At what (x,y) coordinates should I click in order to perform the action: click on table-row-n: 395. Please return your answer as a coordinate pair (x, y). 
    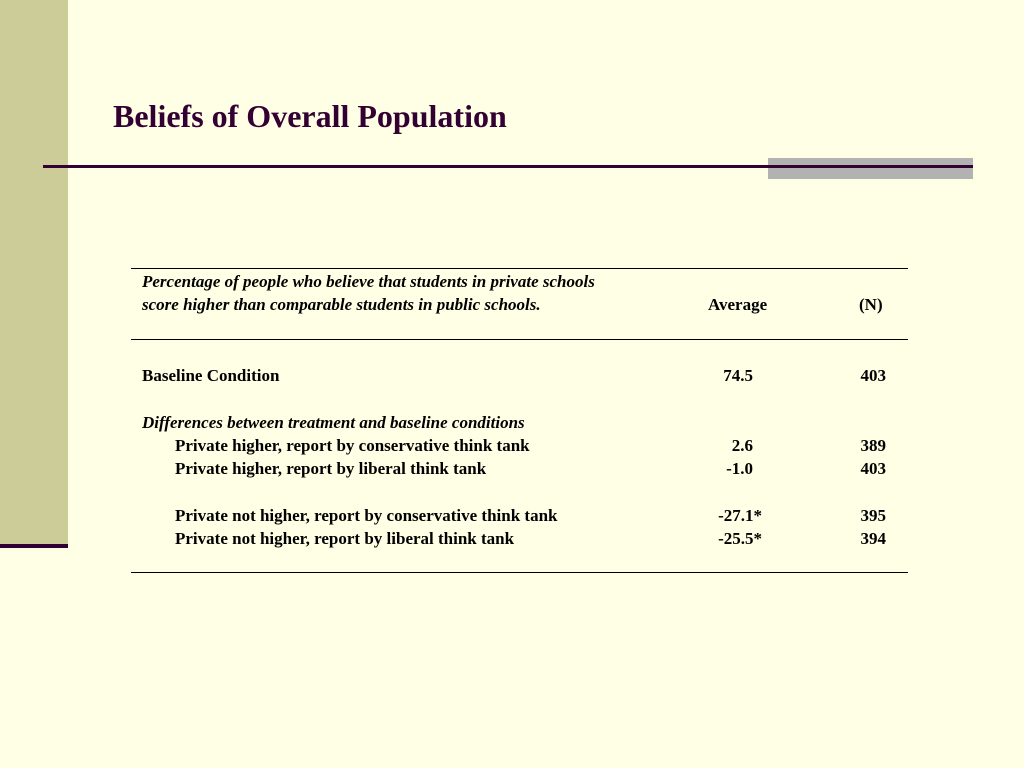
    Looking at the image, I should click on (873, 515).